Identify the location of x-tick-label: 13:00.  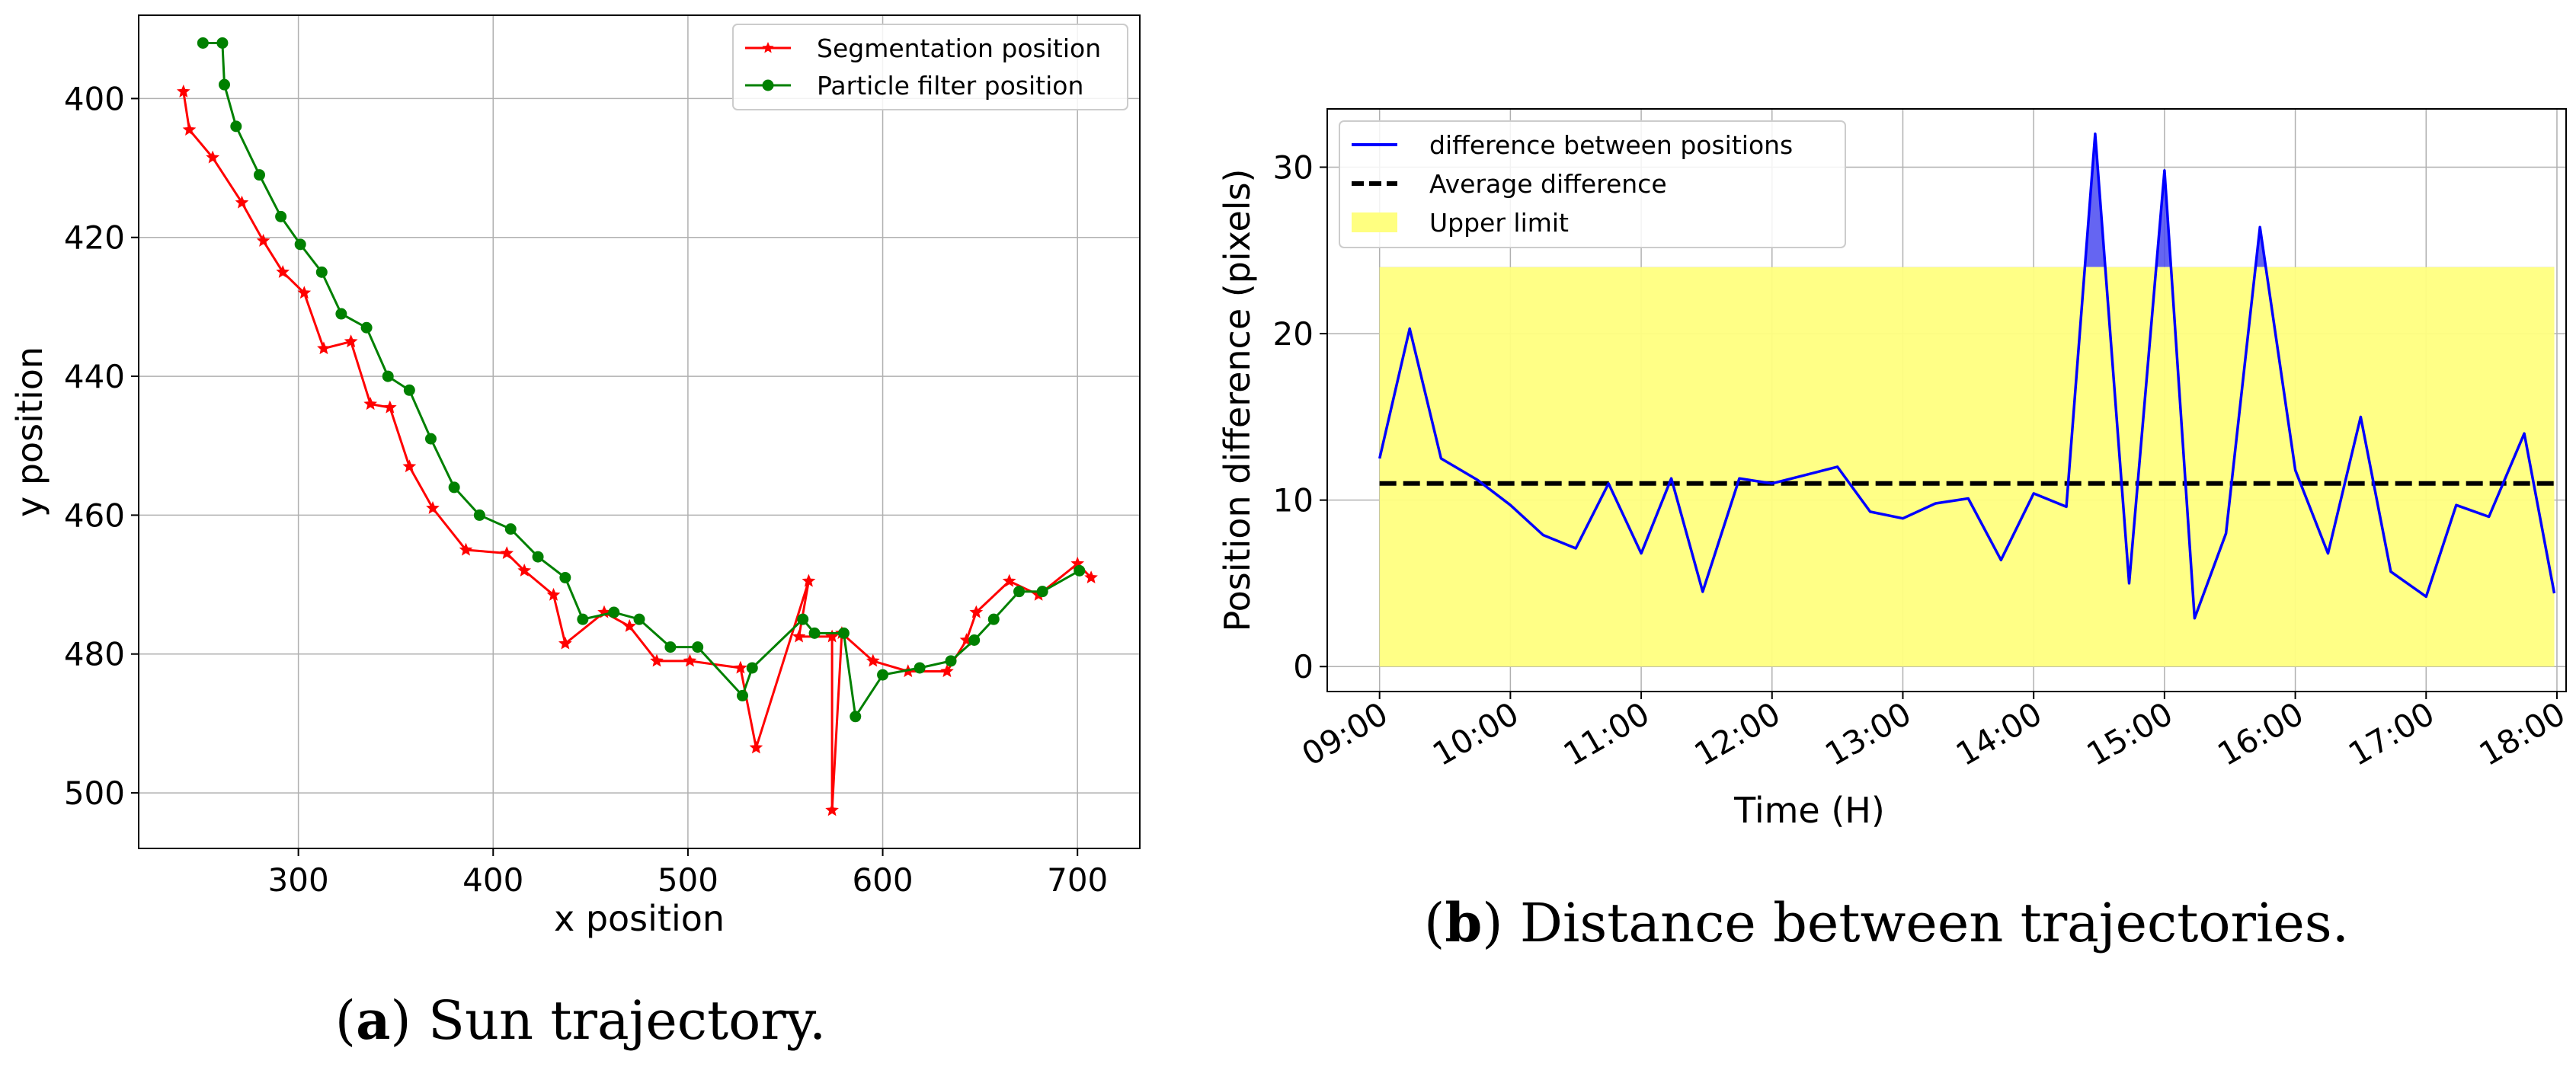
(1868, 734).